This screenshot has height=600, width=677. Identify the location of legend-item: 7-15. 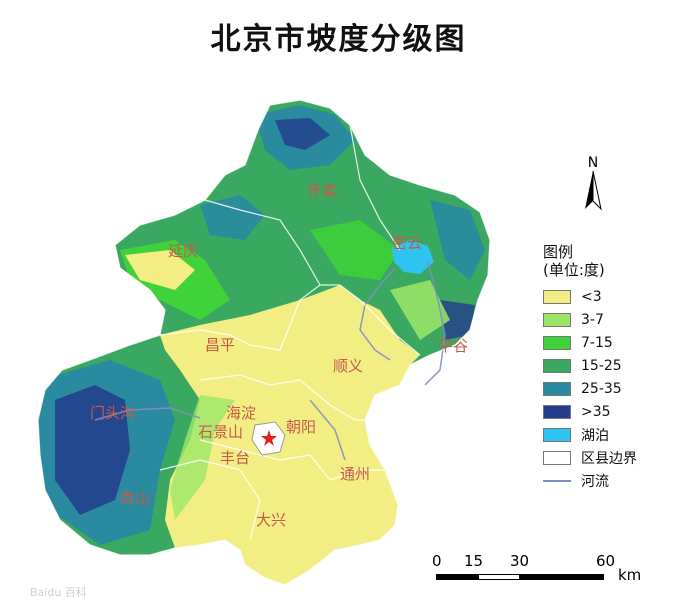
(590, 342).